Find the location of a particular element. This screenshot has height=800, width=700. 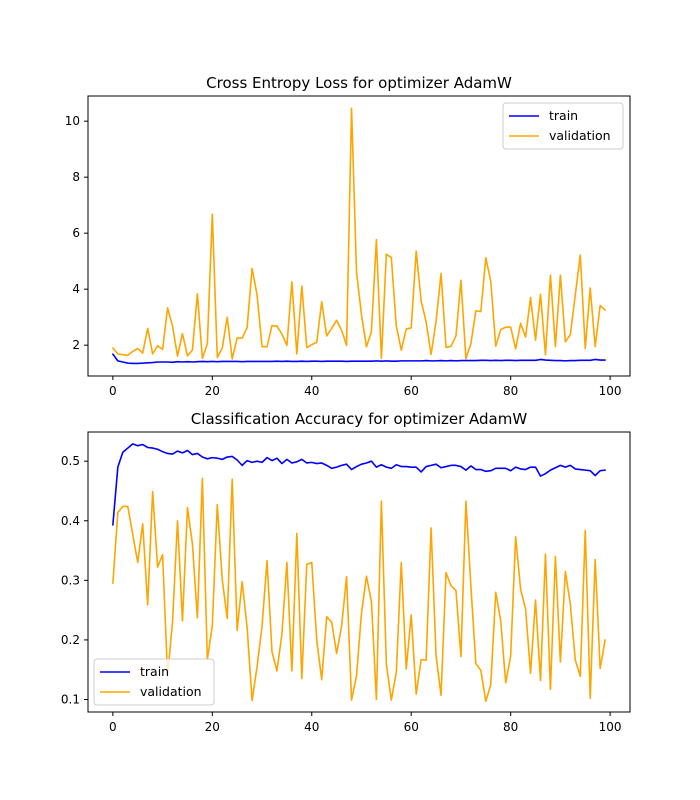

accuracy-legend: train validation is located at coordinates (154, 682).